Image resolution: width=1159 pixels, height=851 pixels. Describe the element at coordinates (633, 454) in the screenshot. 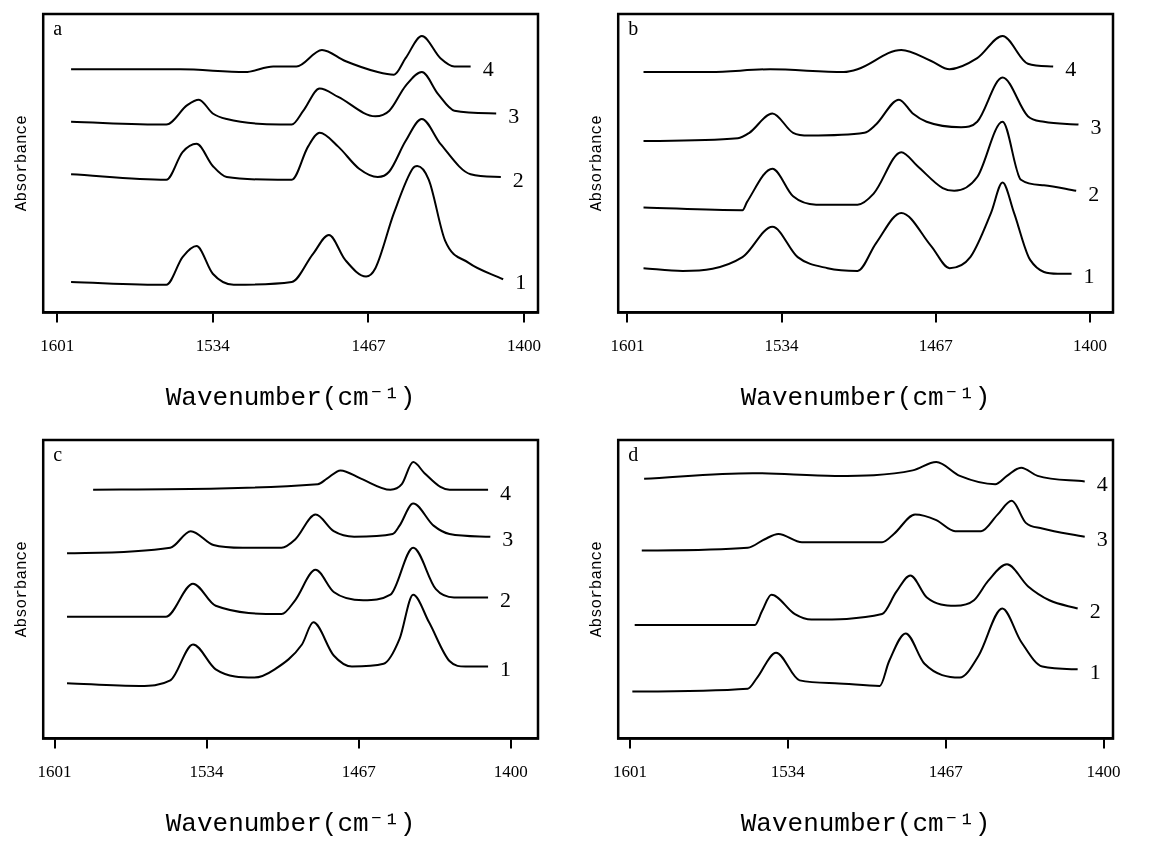

I see `annotation: d` at that location.